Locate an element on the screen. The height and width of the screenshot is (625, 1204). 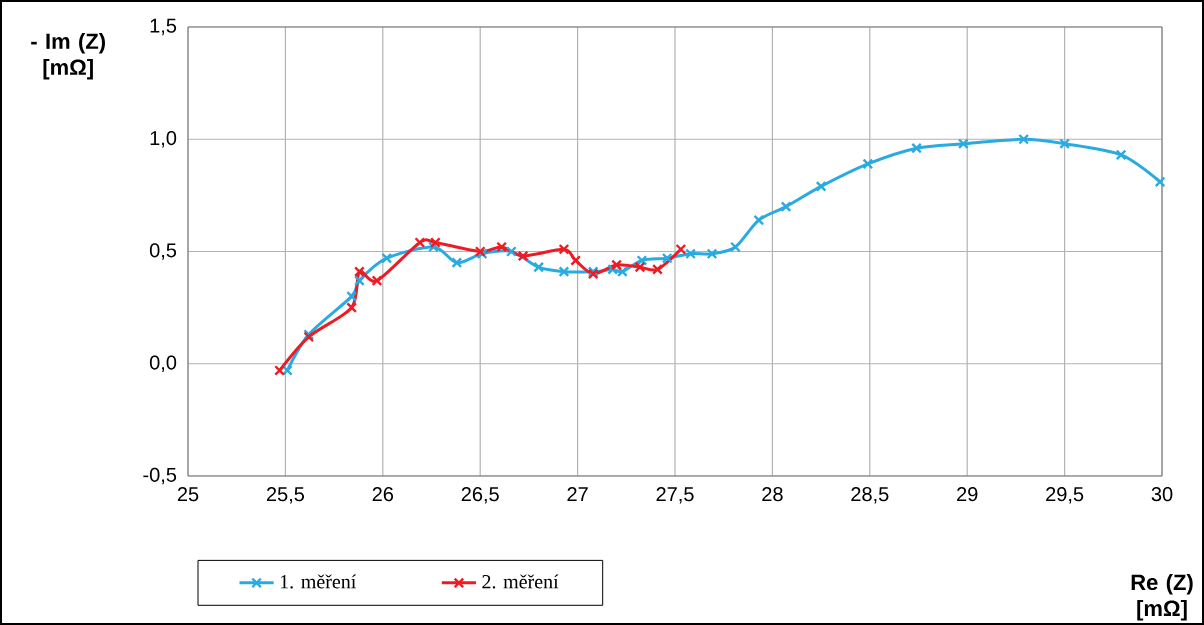
x-tick-label: 27 is located at coordinates (577, 494).